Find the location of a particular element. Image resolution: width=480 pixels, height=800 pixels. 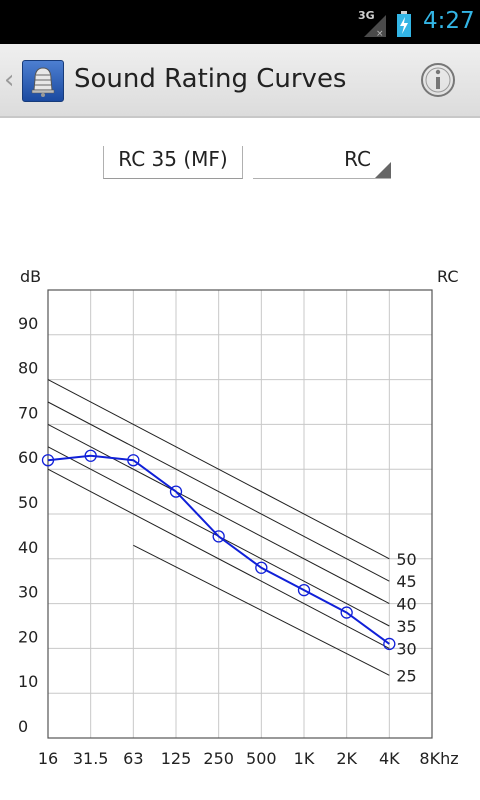

x-tick-label: 16 is located at coordinates (48, 758).